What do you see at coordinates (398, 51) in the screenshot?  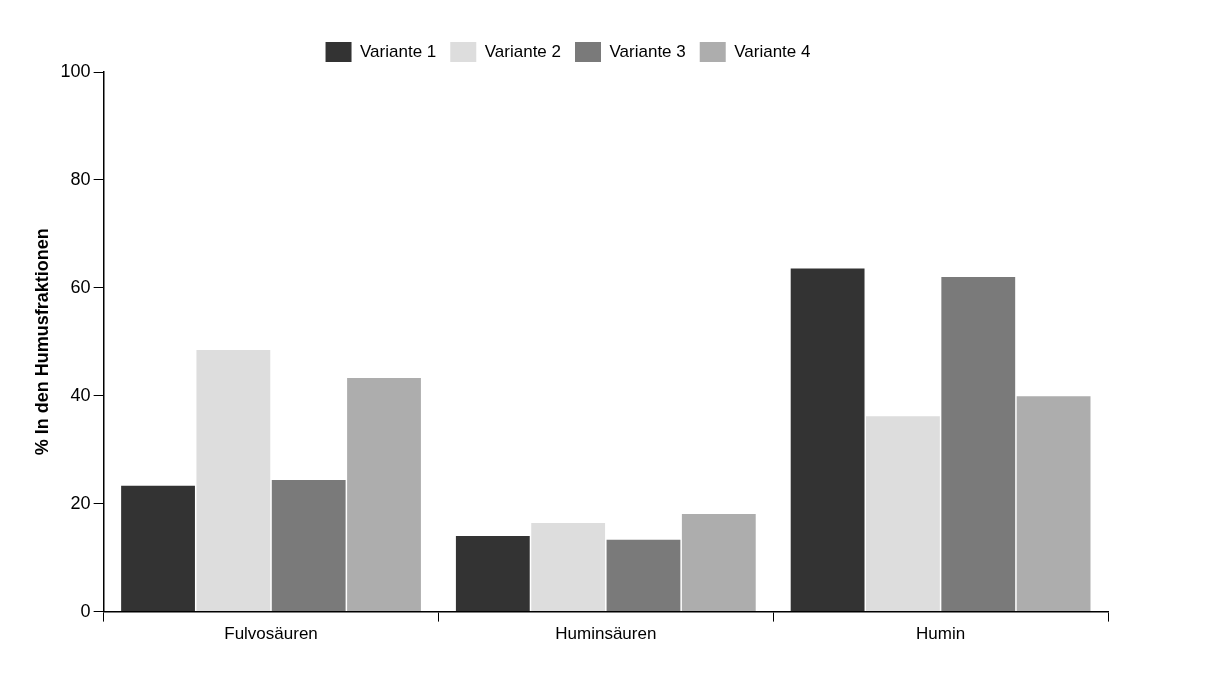 I see `legend-label: Variante 1` at bounding box center [398, 51].